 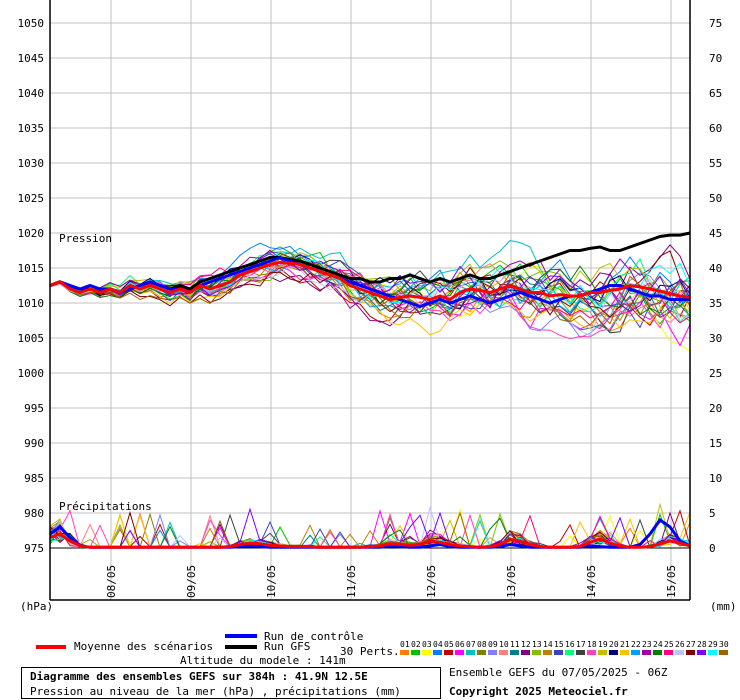 What do you see at coordinates (715, 163) in the screenshot?
I see `right-tick-label: 55` at bounding box center [715, 163].